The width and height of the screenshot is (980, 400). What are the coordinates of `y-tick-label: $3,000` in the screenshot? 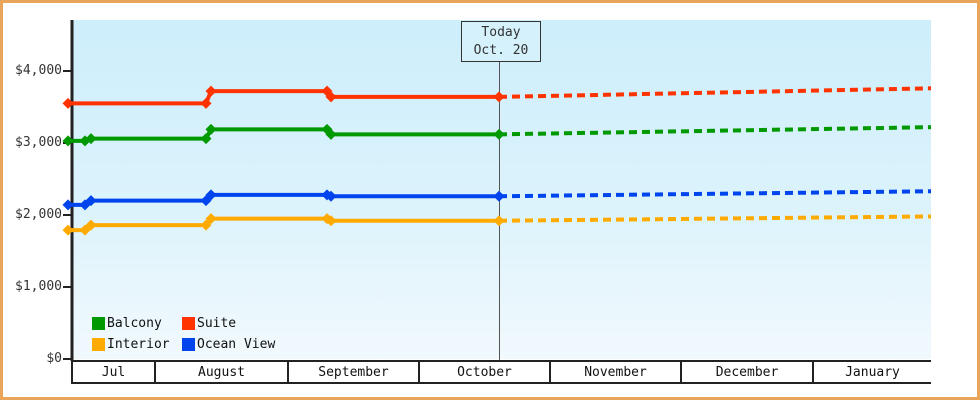 It's located at (38, 142).